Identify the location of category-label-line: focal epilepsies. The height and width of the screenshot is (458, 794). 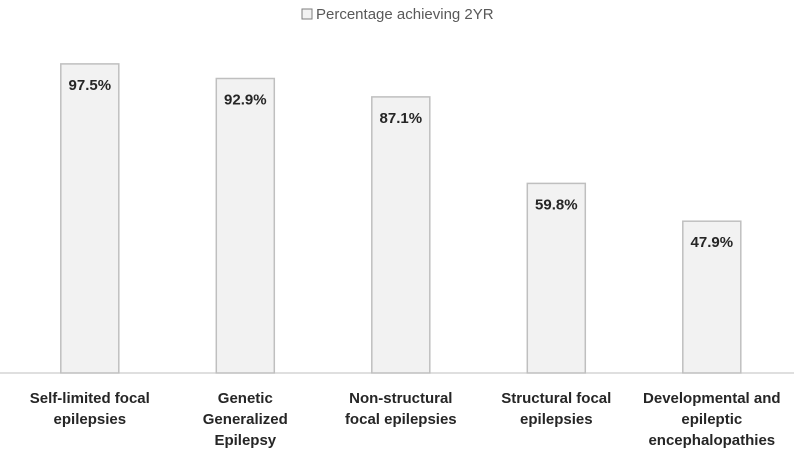
(401, 419).